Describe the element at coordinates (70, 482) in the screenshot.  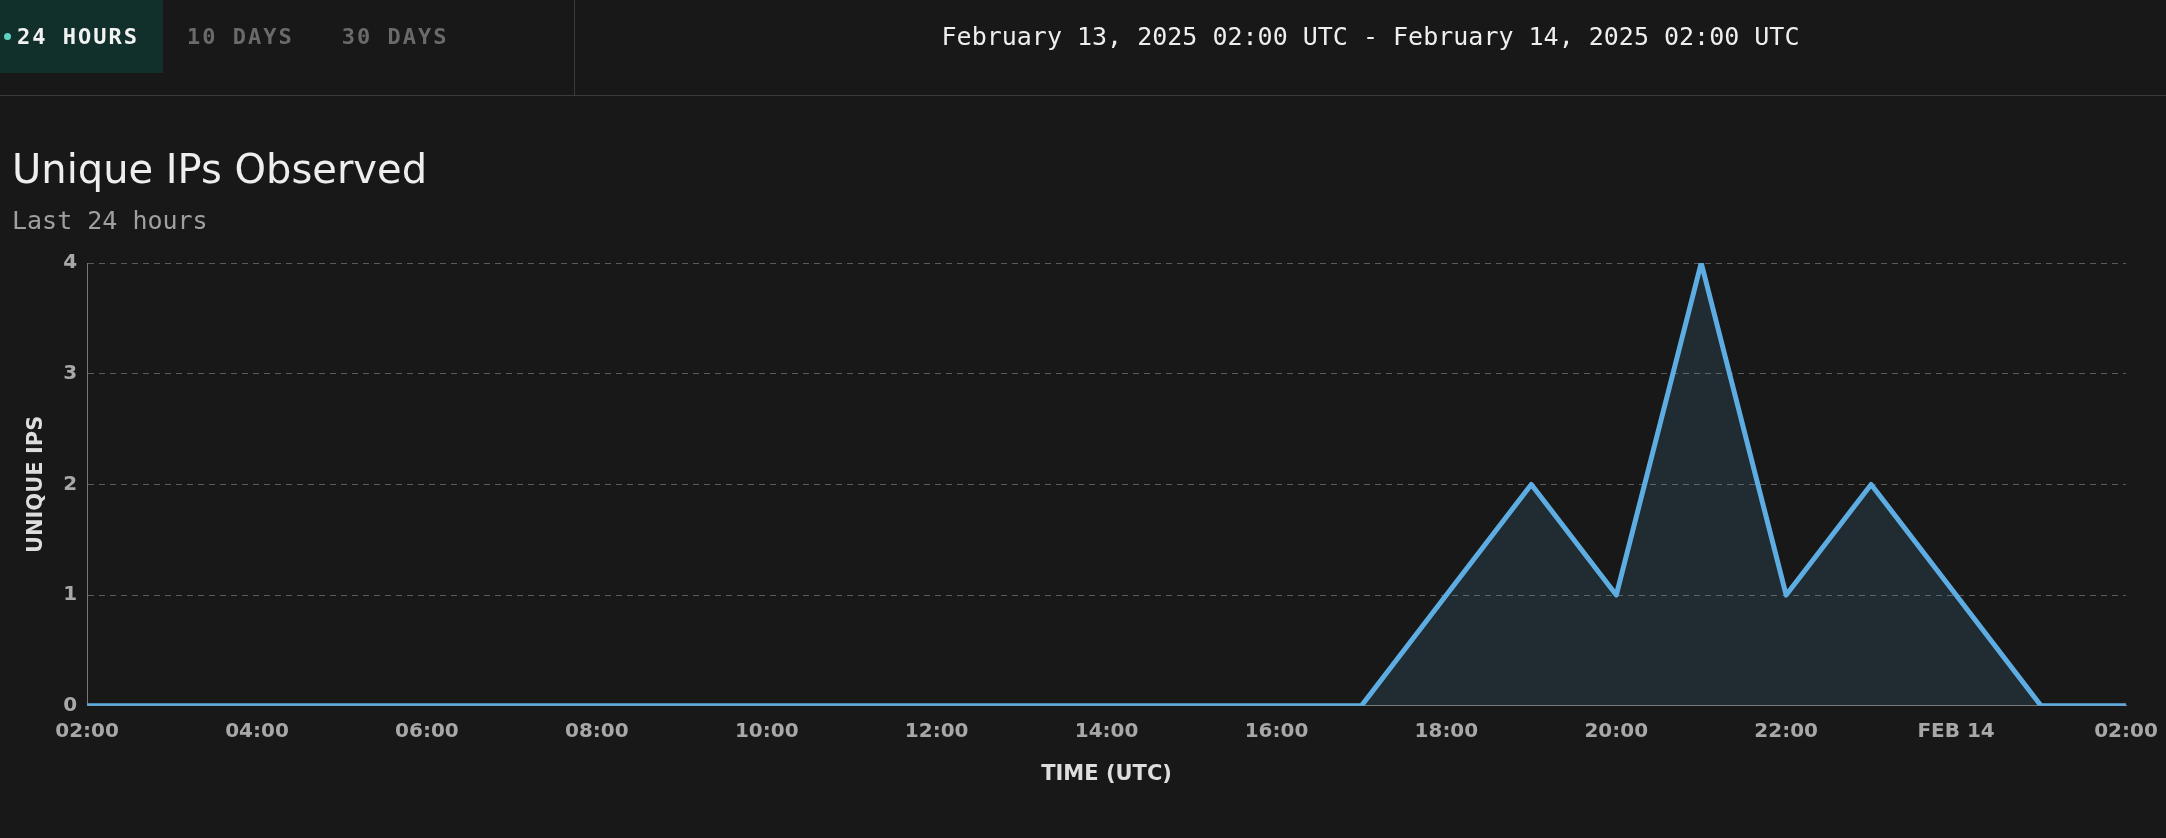
I see `y-tick-label: 2` at that location.